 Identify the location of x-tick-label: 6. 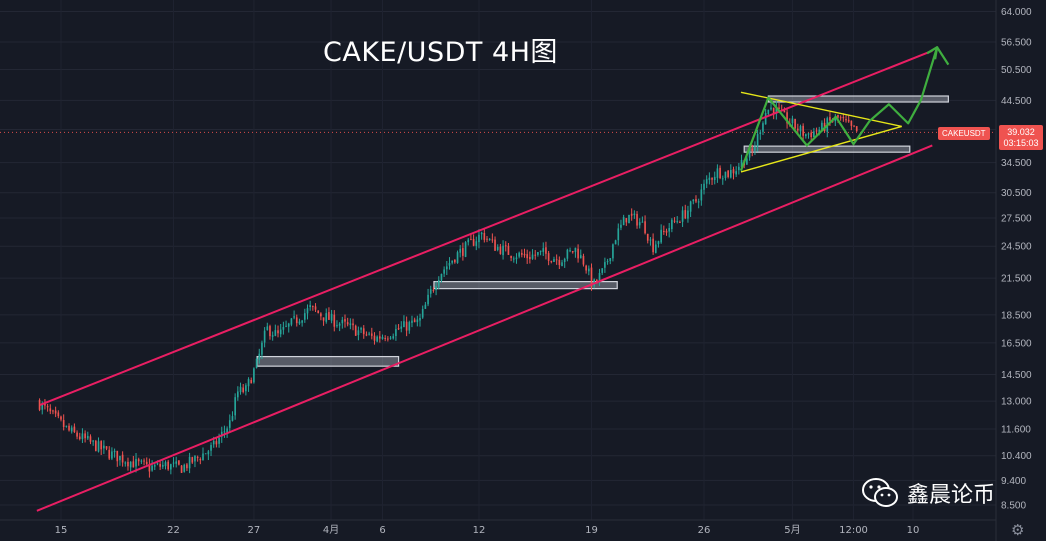
(382, 530).